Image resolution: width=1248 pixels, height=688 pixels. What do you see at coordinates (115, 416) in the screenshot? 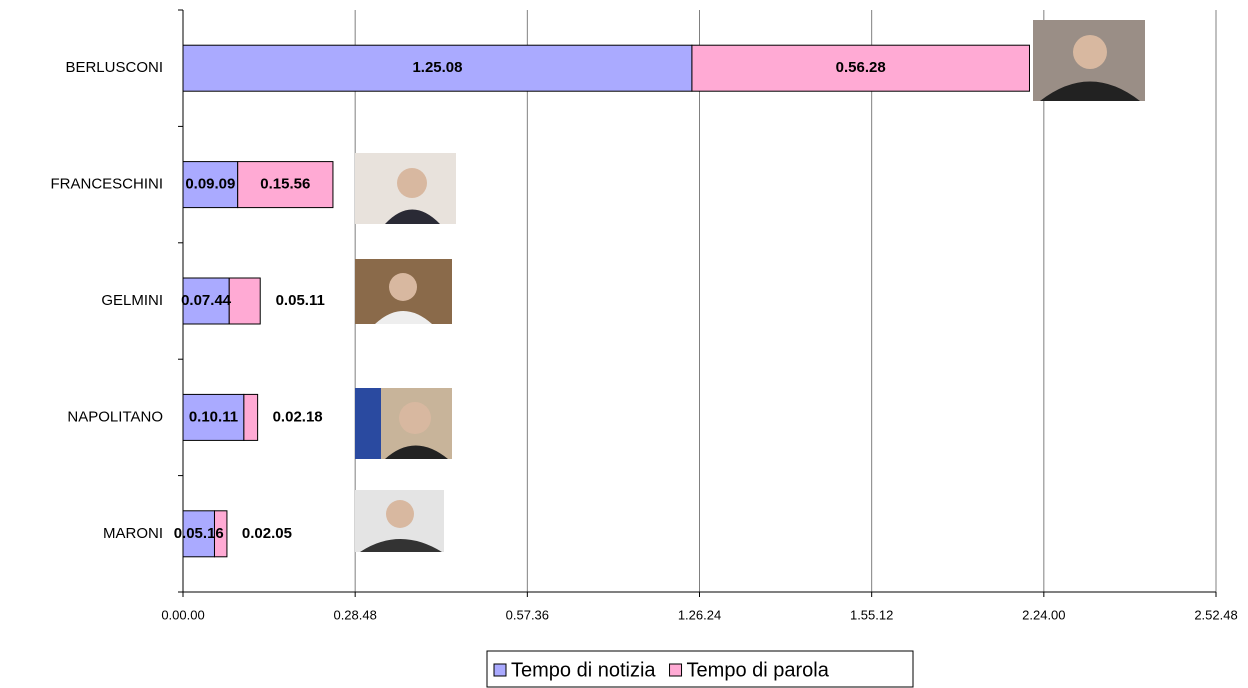
I see `y-tick-label: NAPOLITANO` at bounding box center [115, 416].